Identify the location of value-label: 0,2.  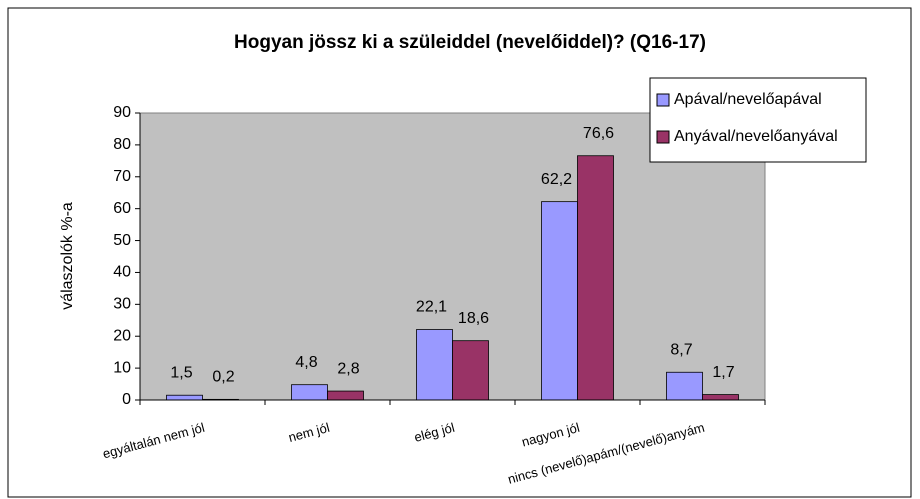
(223, 377).